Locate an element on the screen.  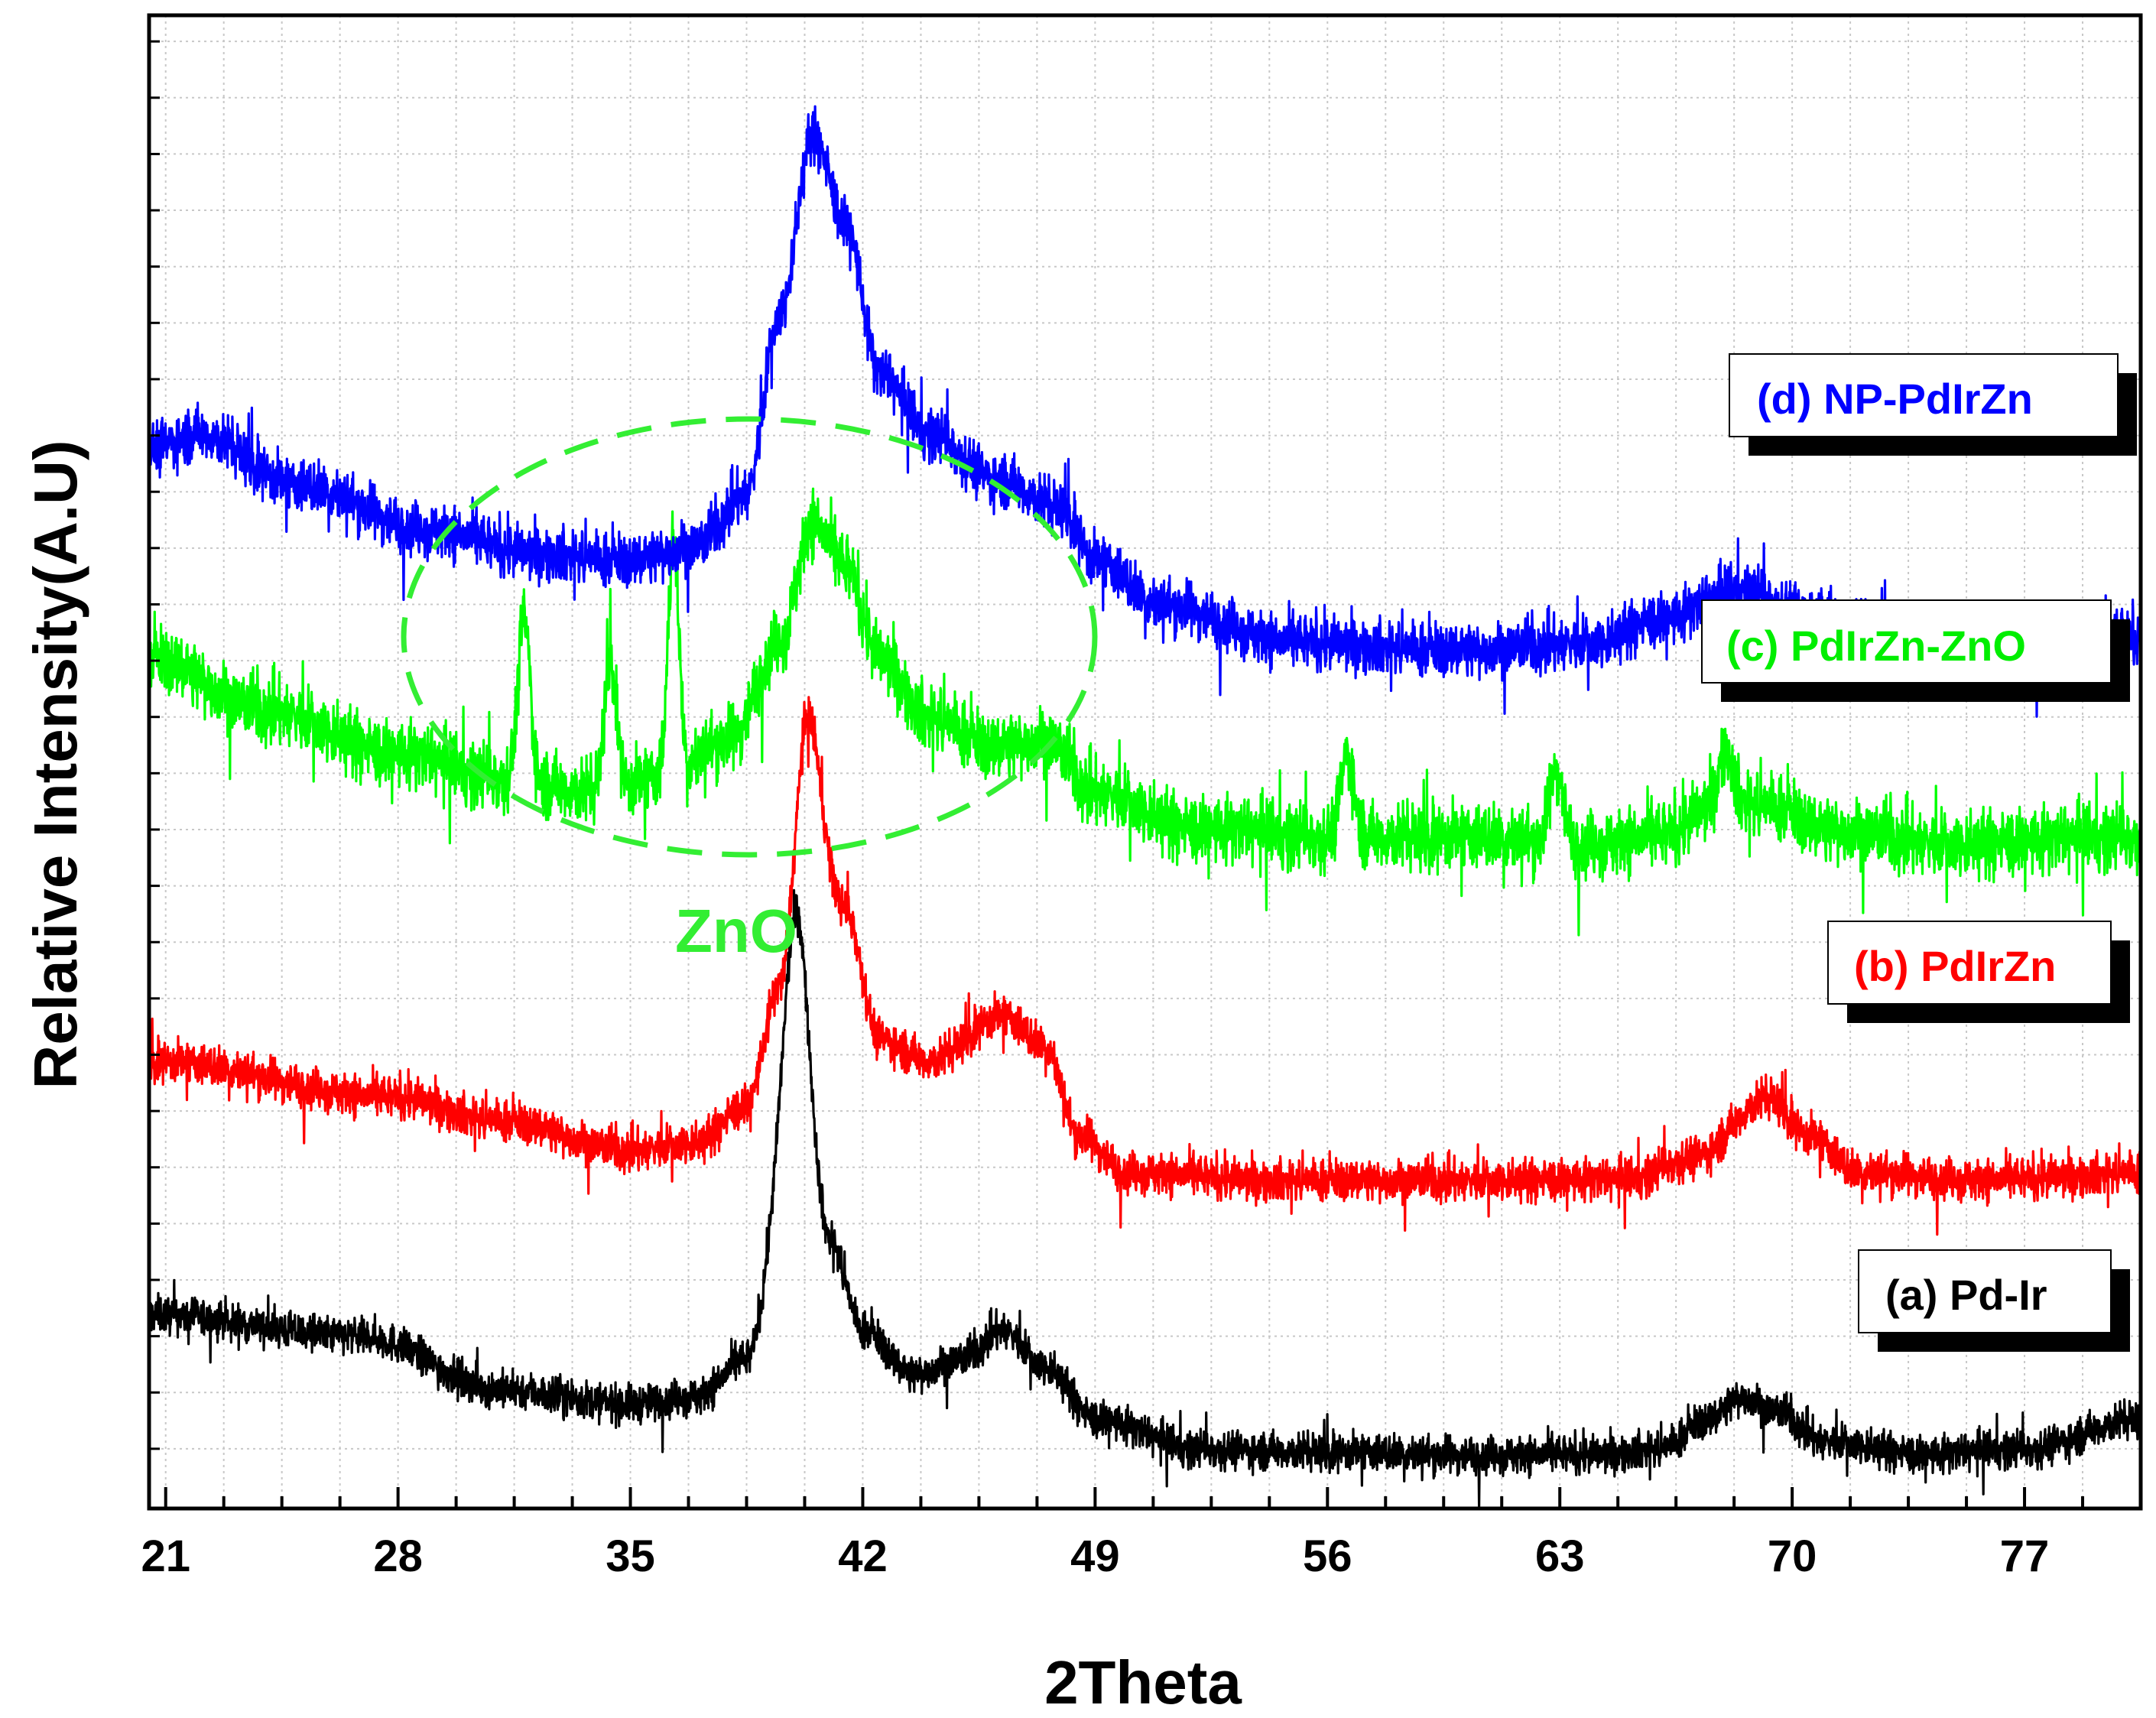
x-tick-label: 49 is located at coordinates (1095, 1556).